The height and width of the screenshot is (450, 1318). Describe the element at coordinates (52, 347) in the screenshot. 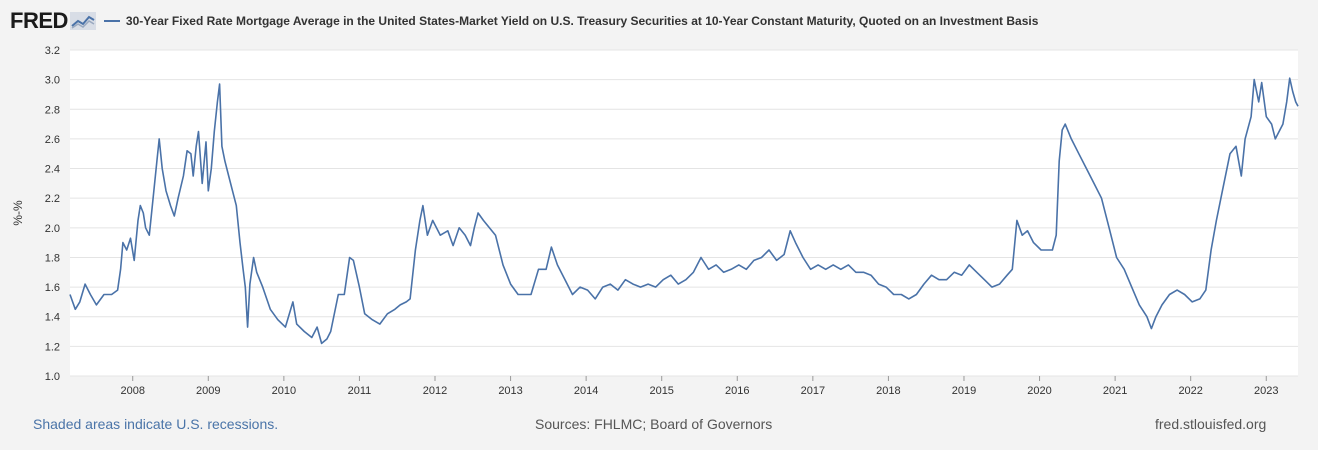

I see `y-tick-label: 1.2` at that location.